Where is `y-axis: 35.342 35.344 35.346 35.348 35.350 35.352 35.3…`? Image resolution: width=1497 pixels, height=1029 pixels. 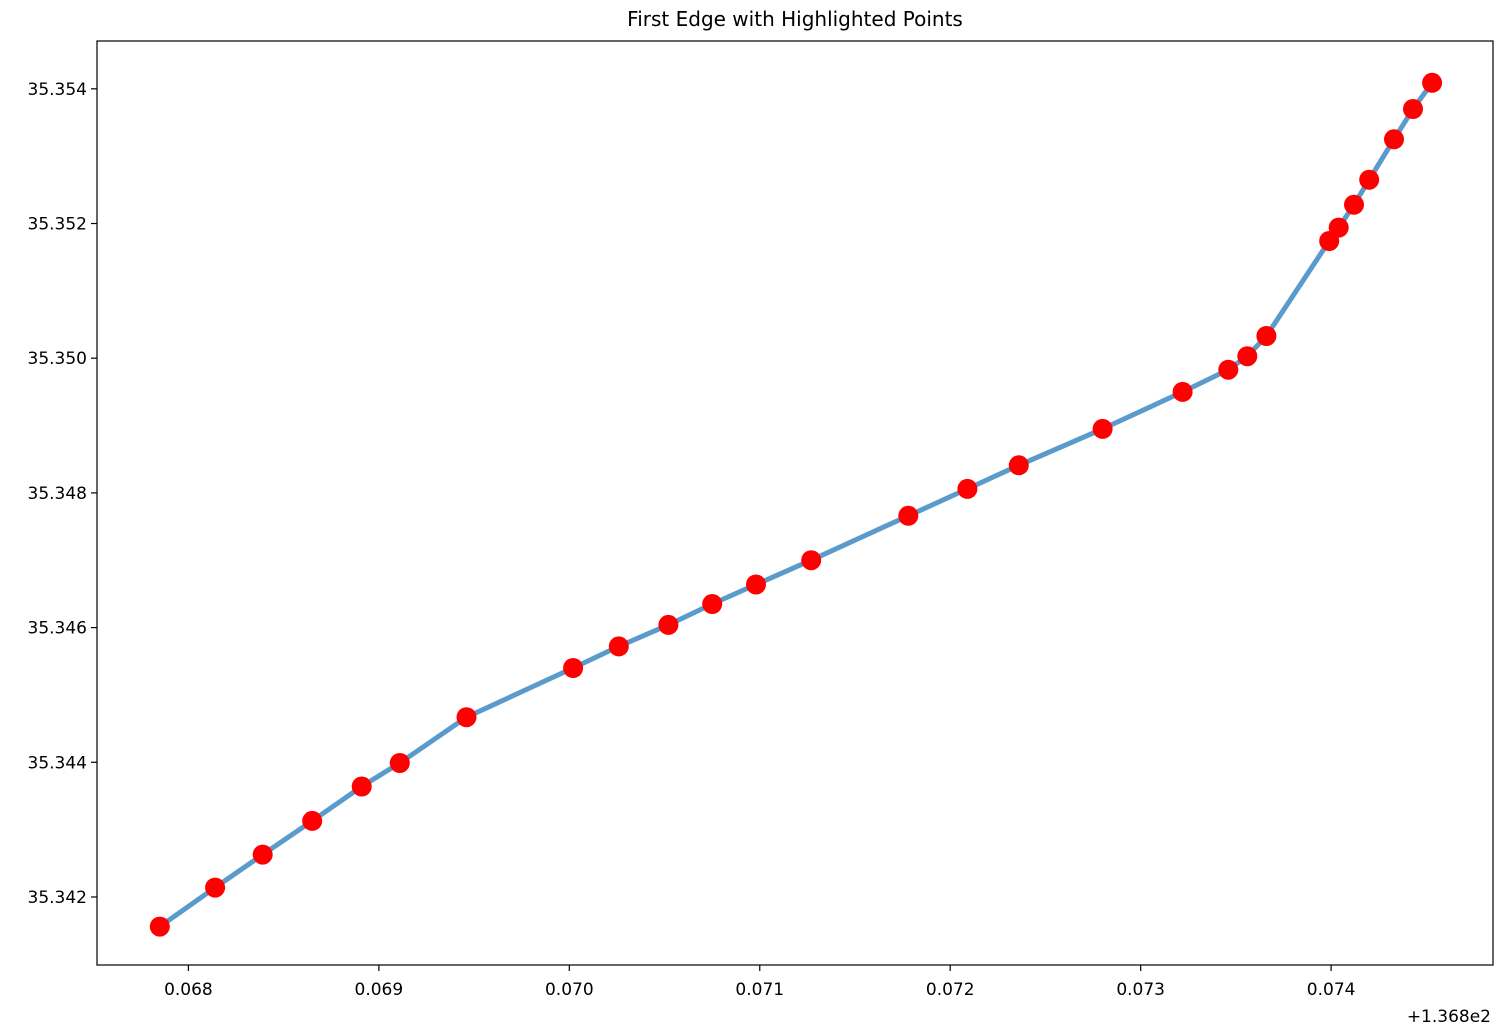 y-axis: 35.342 35.344 35.346 35.348 35.350 35.352 35.3… is located at coordinates (62, 494).